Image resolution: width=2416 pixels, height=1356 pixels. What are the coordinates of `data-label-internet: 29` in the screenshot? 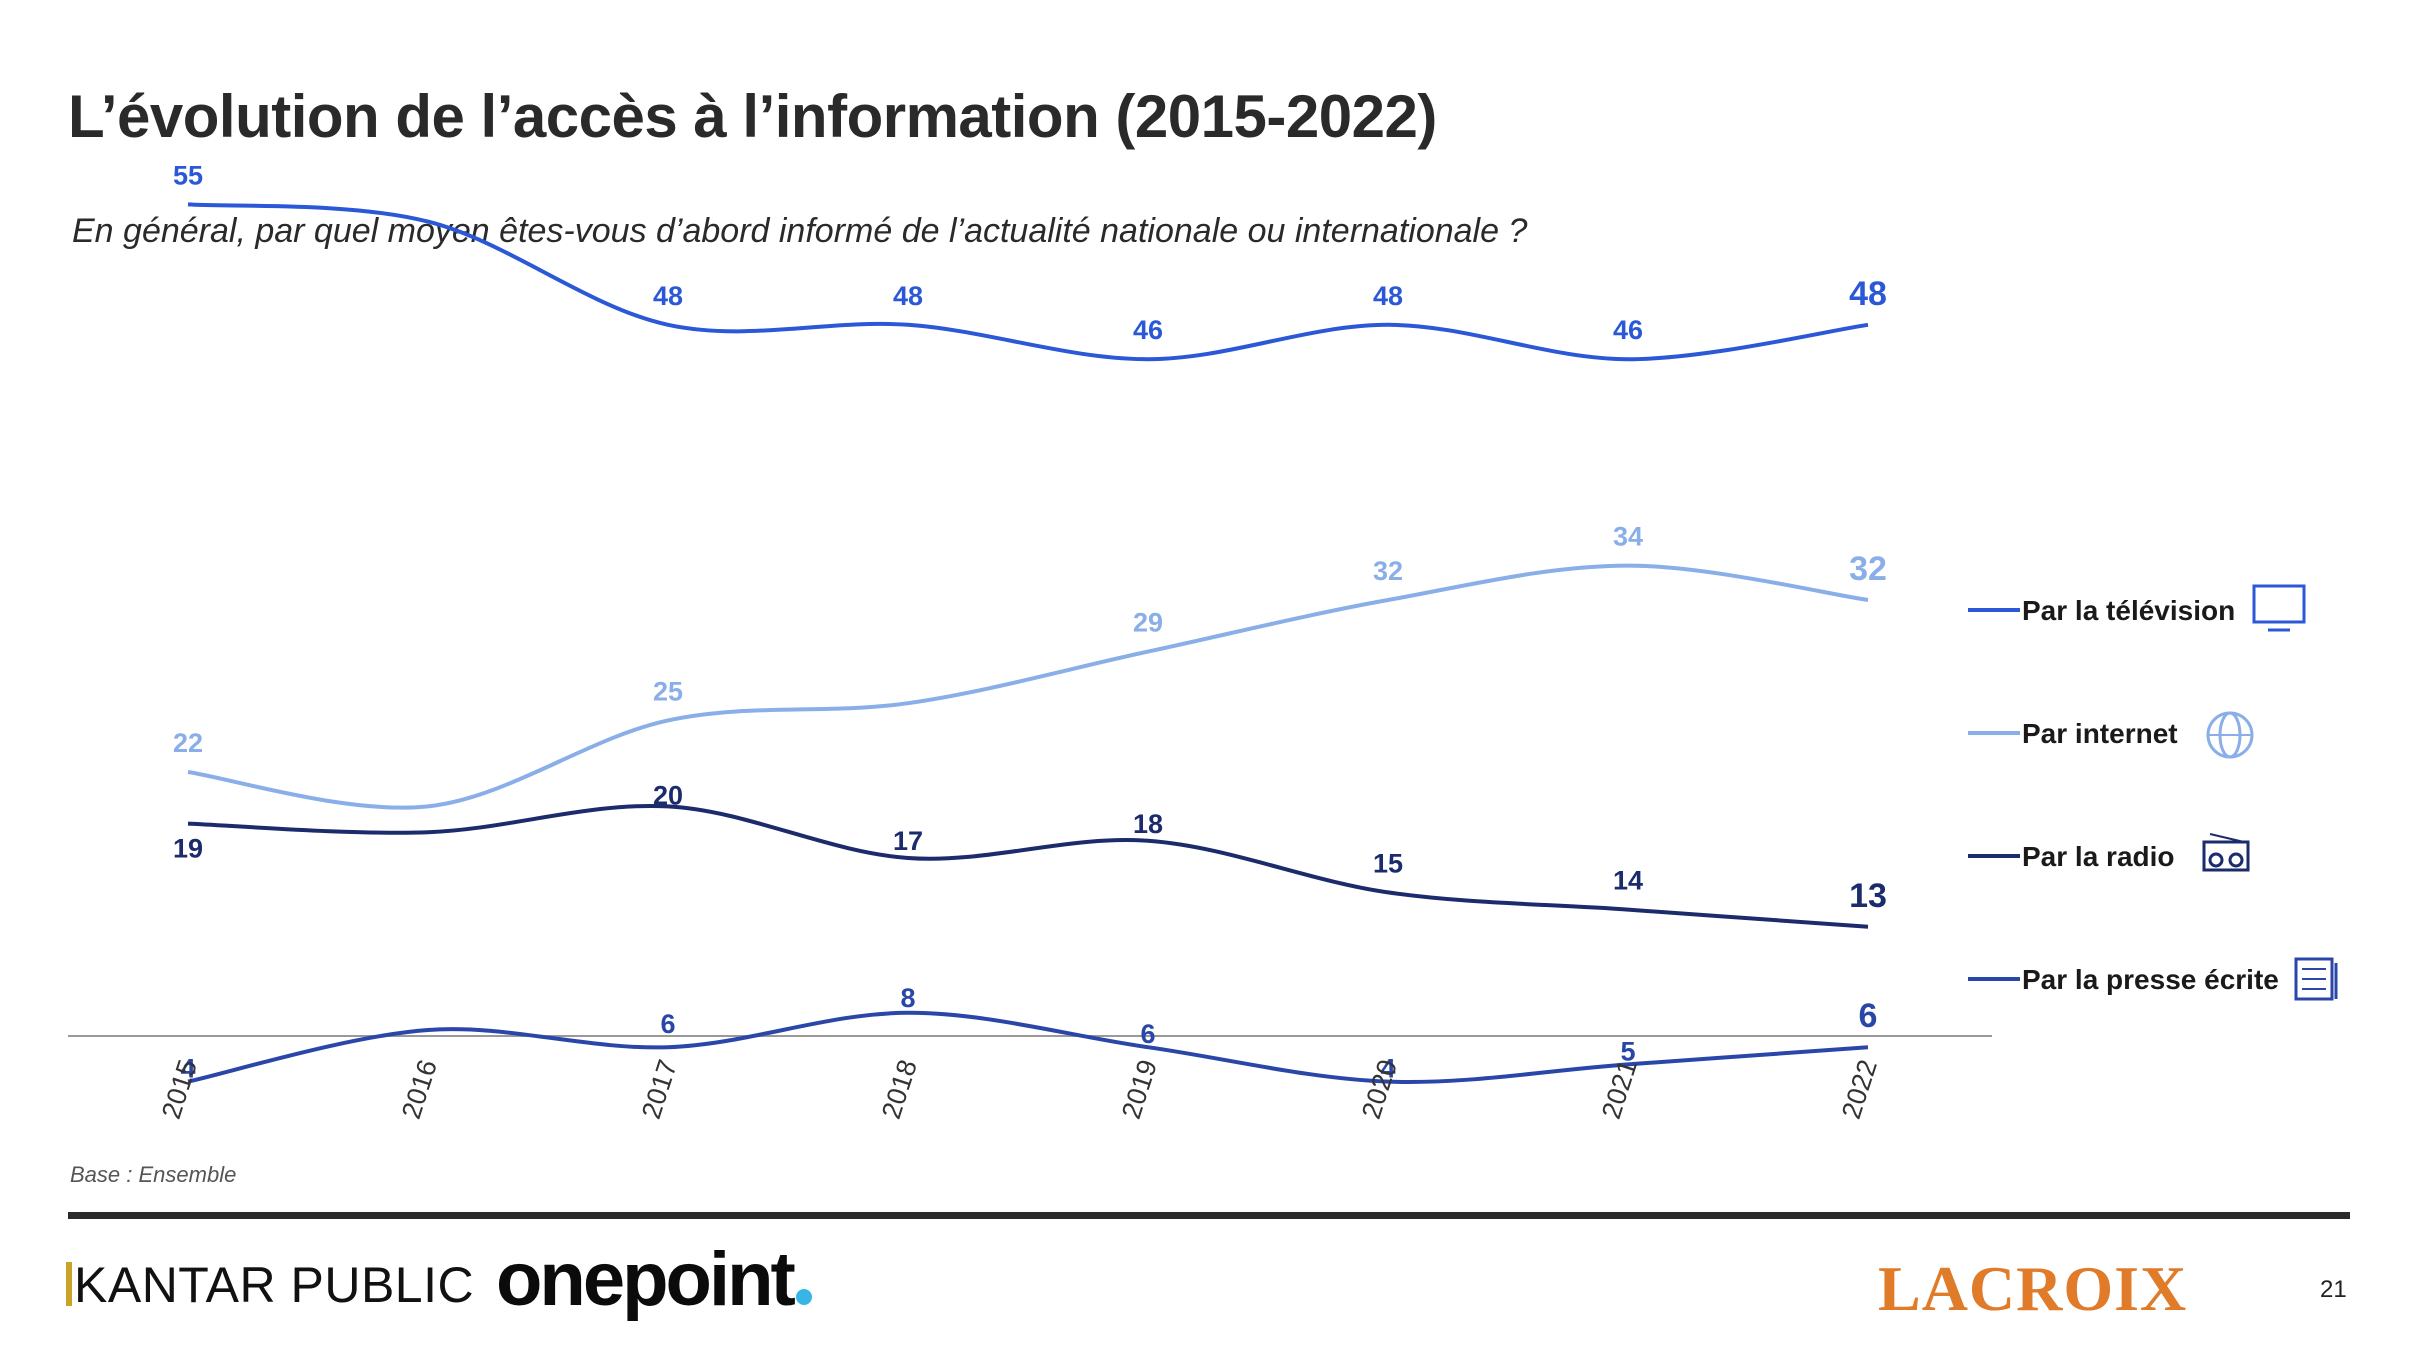 It's located at (1148, 623).